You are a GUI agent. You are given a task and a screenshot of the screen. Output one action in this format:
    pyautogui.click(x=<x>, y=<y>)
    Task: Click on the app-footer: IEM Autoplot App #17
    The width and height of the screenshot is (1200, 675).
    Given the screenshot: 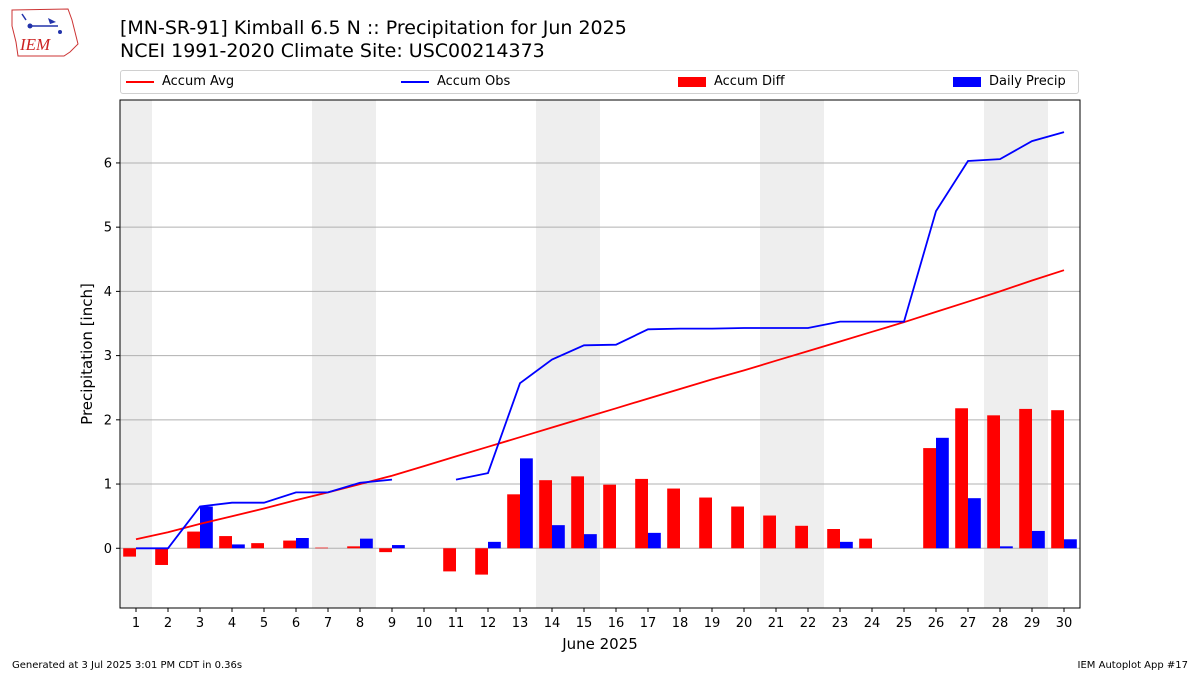 What is the action you would take?
    pyautogui.click(x=1132, y=665)
    